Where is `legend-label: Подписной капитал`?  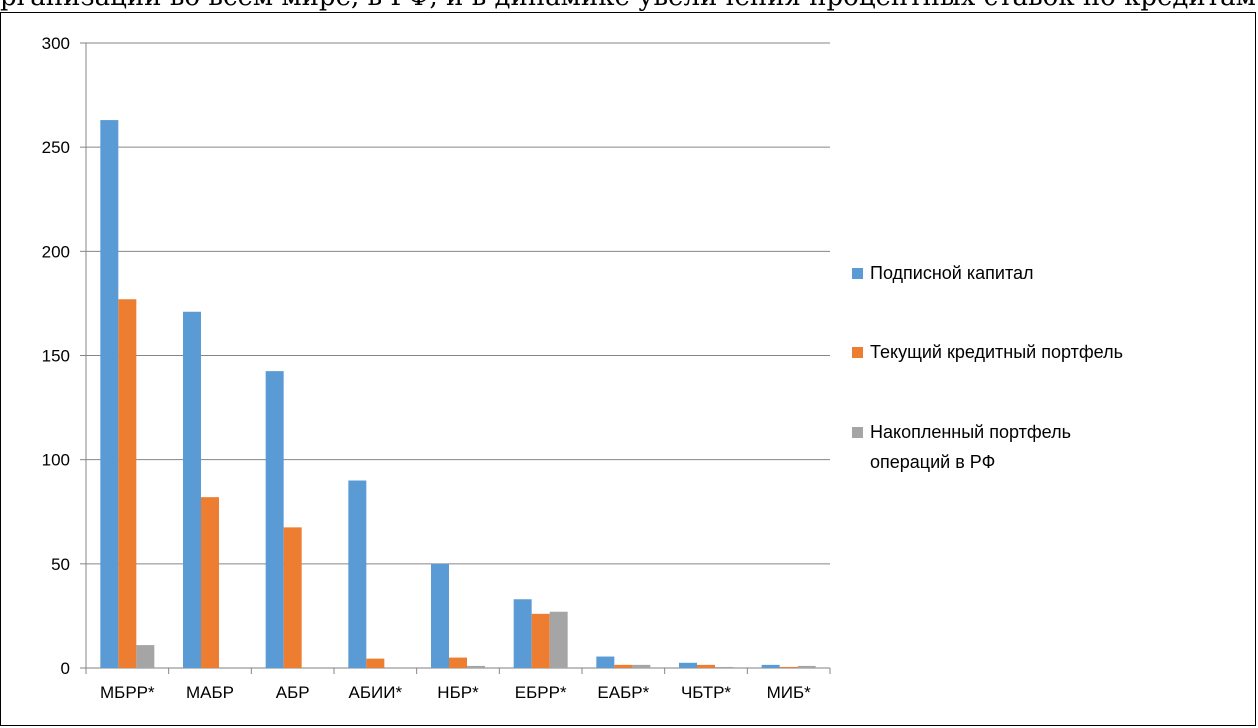
legend-label: Подписной капитал is located at coordinates (952, 273).